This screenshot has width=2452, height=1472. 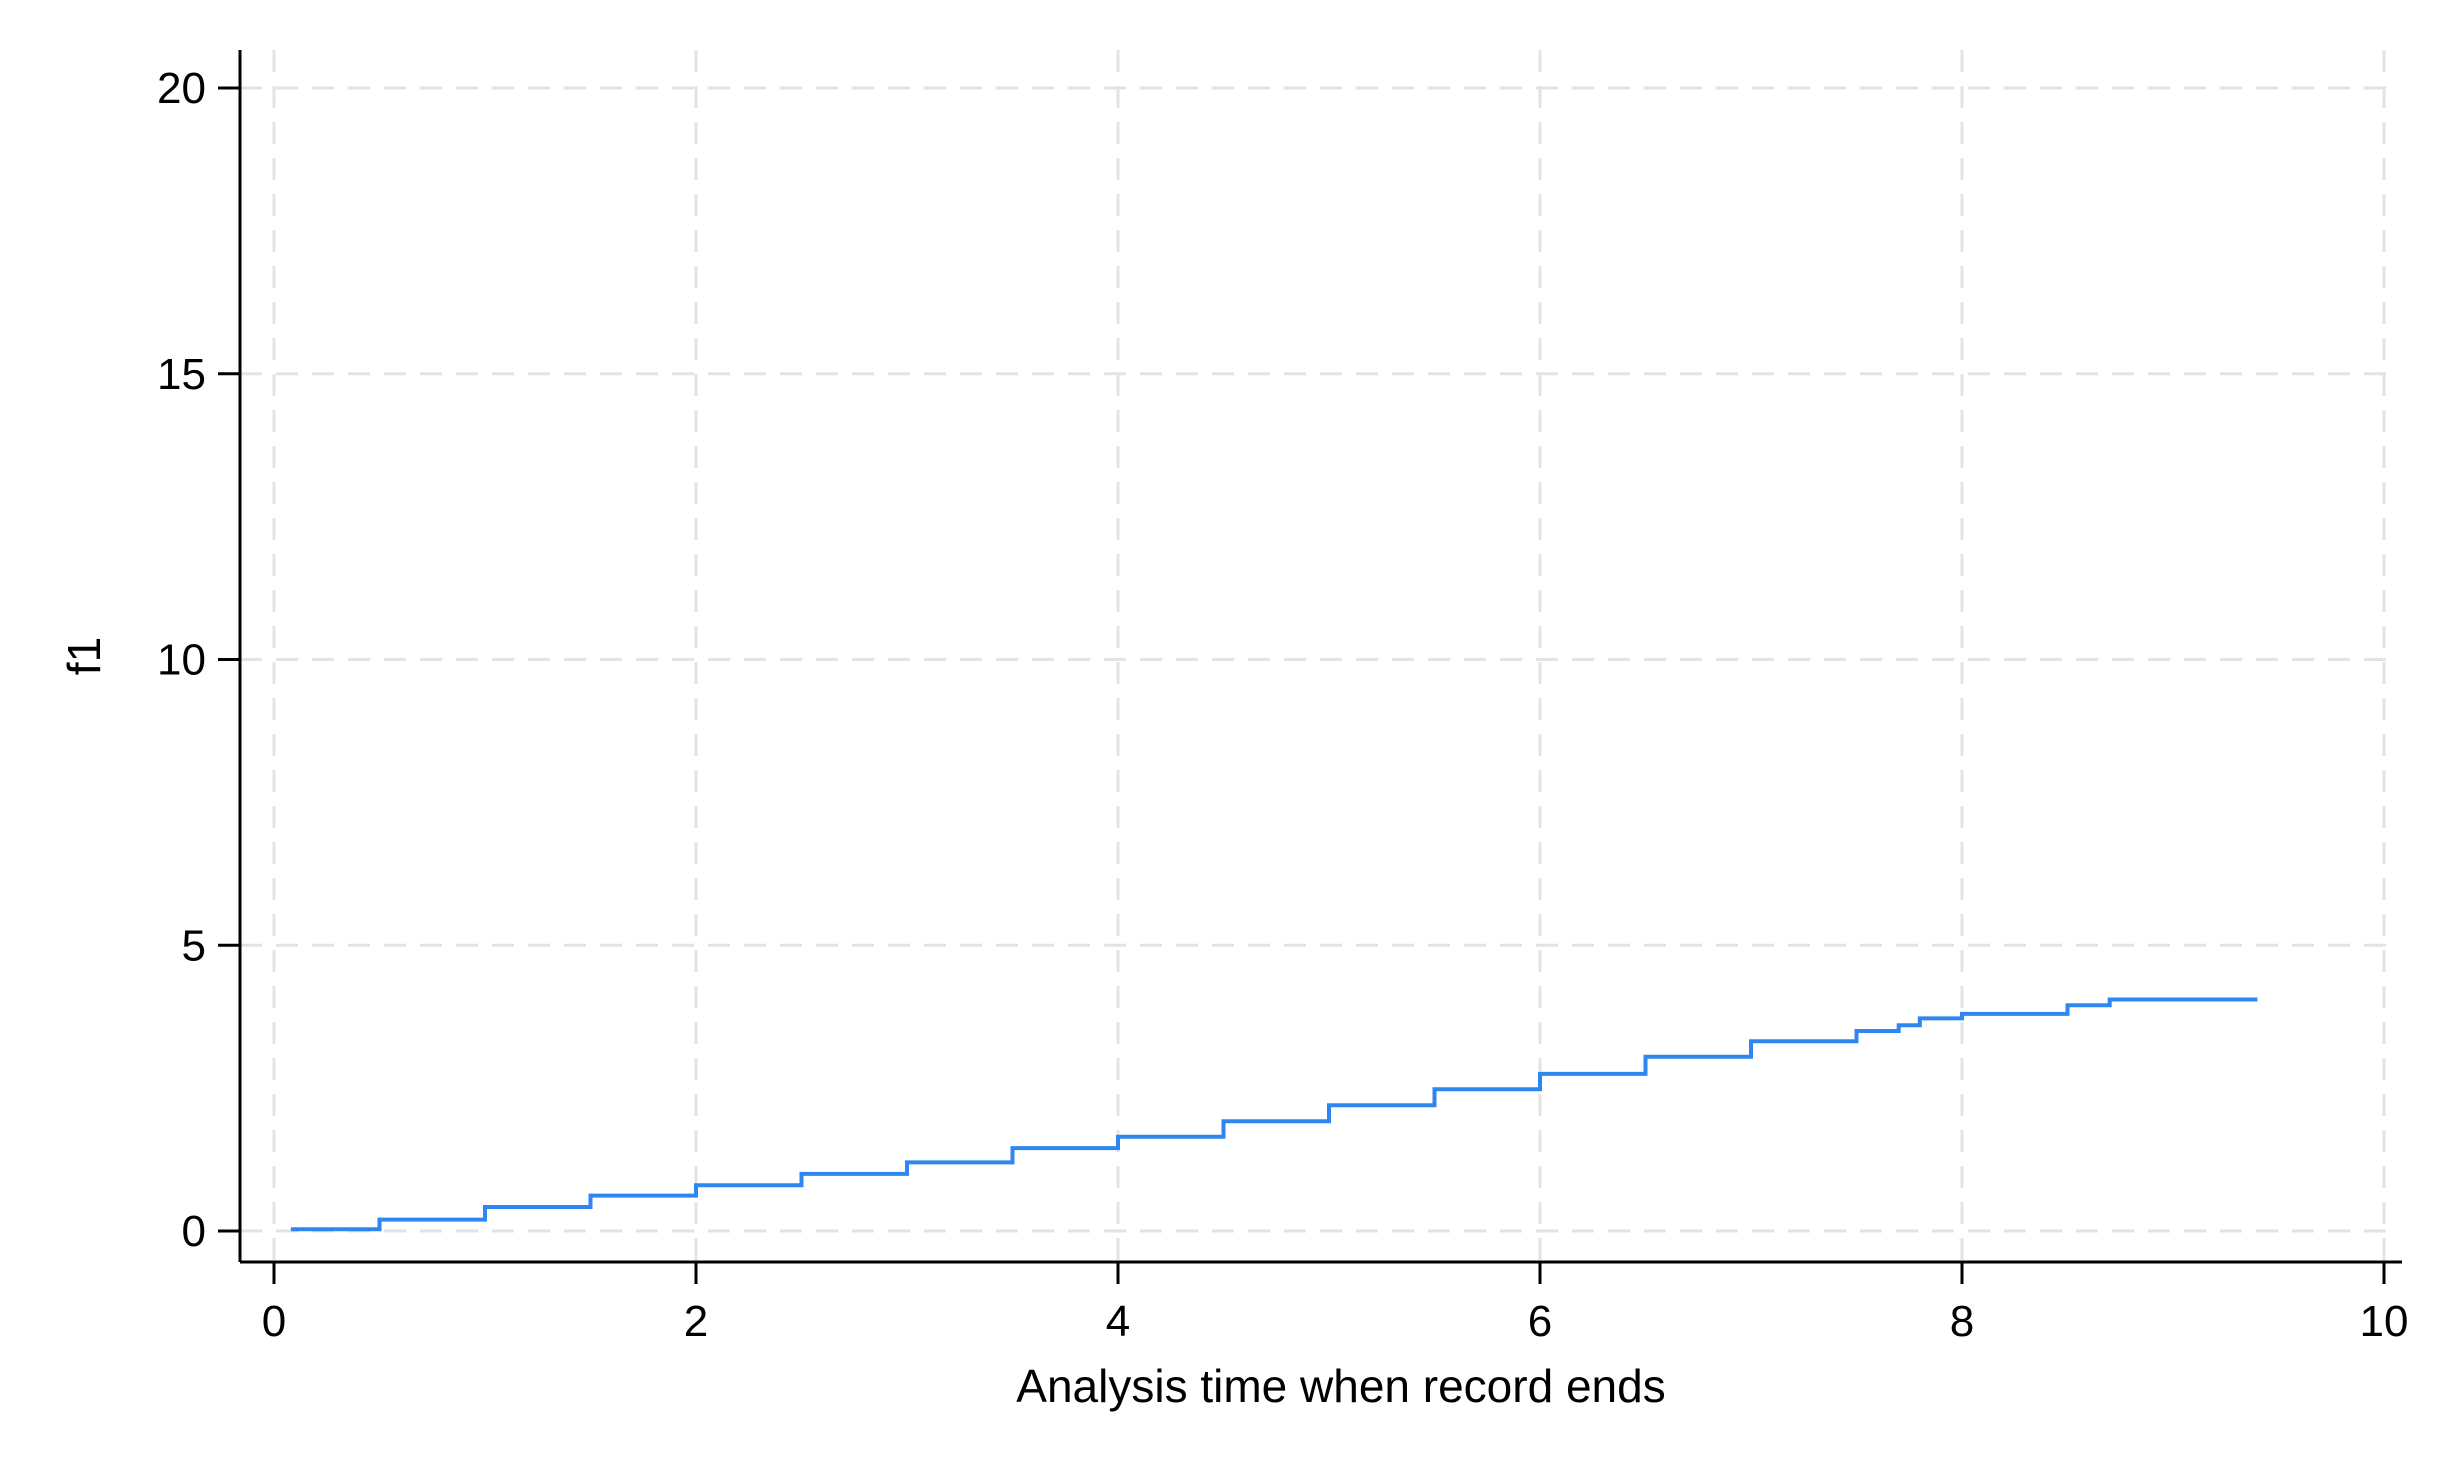 I want to click on x-tick-label-6: 6, so click(x=1540, y=1321).